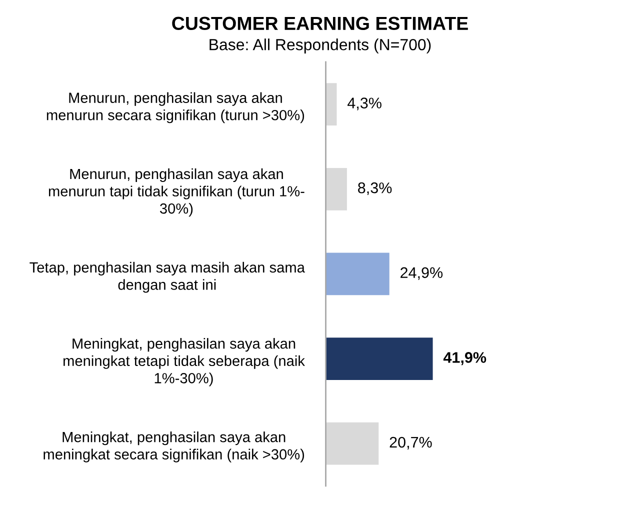 This screenshot has height=514, width=640. Describe the element at coordinates (375, 189) in the screenshot. I see `data-label: 8,3%` at that location.